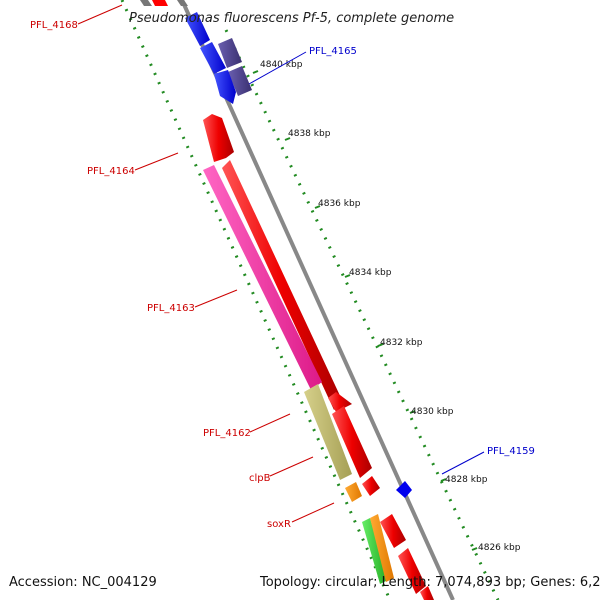  Describe the element at coordinates (227, 433) in the screenshot. I see `gene-label: PFL_4162` at that location.